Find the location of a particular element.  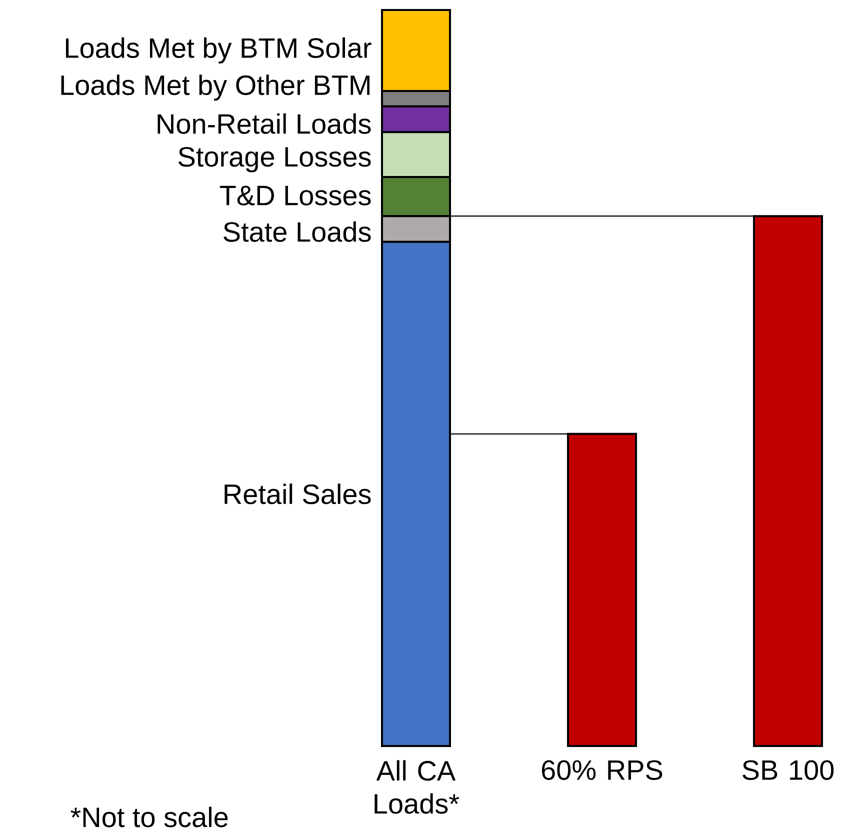

series-label: Loads Met by BTM Solar is located at coordinates (219, 50).